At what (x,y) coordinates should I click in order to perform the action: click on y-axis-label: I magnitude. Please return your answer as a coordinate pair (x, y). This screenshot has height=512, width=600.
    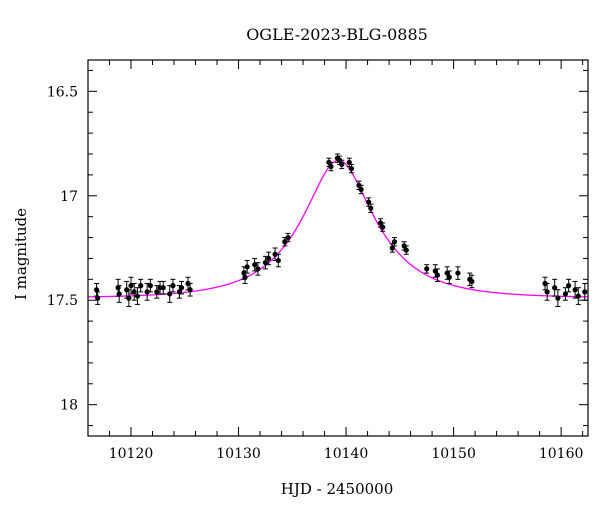
    Looking at the image, I should click on (21, 254).